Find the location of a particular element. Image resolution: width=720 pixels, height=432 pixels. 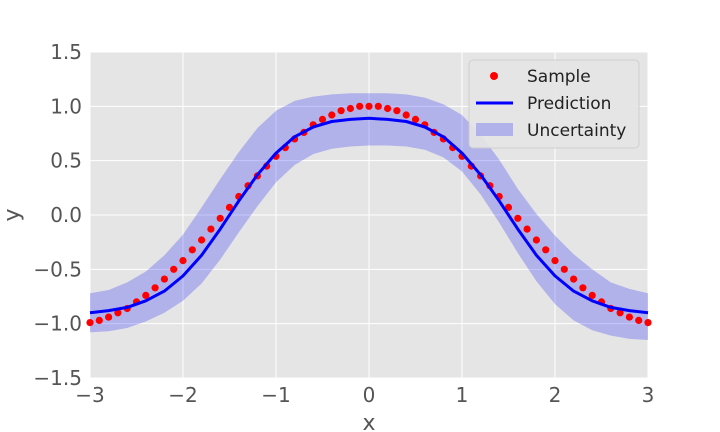

y-tick-label: 0.5 is located at coordinates (66, 161).